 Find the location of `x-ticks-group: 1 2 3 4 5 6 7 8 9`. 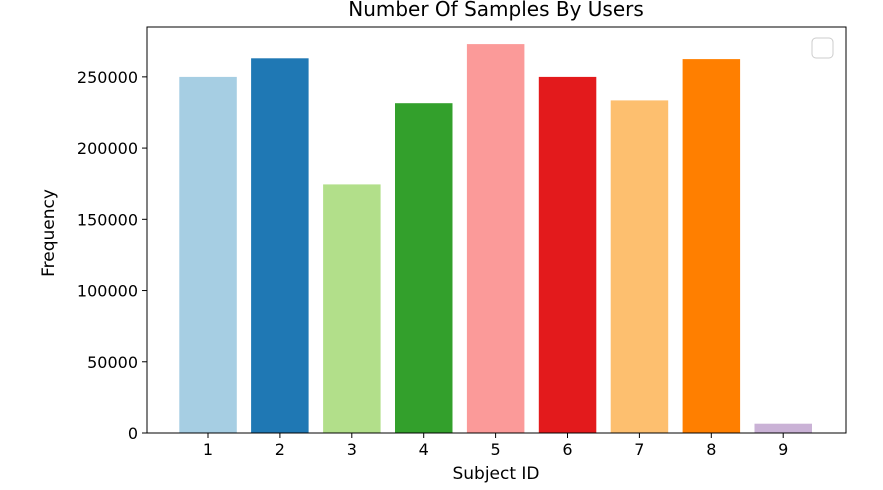

x-ticks-group: 1 2 3 4 5 6 7 8 9 is located at coordinates (495, 446).